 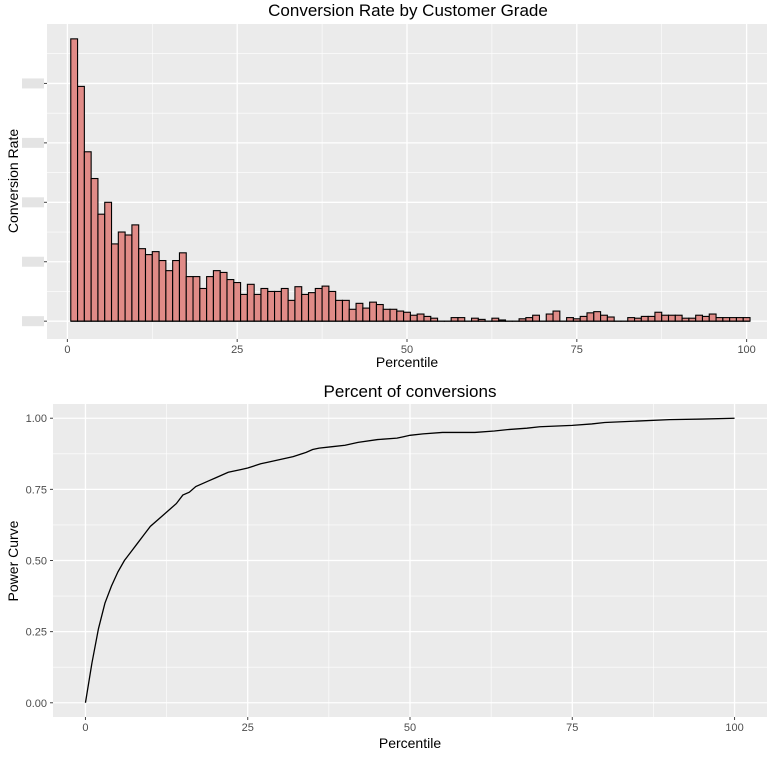 I want to click on y-axis-label: Conversion Rate, so click(x=13, y=181).